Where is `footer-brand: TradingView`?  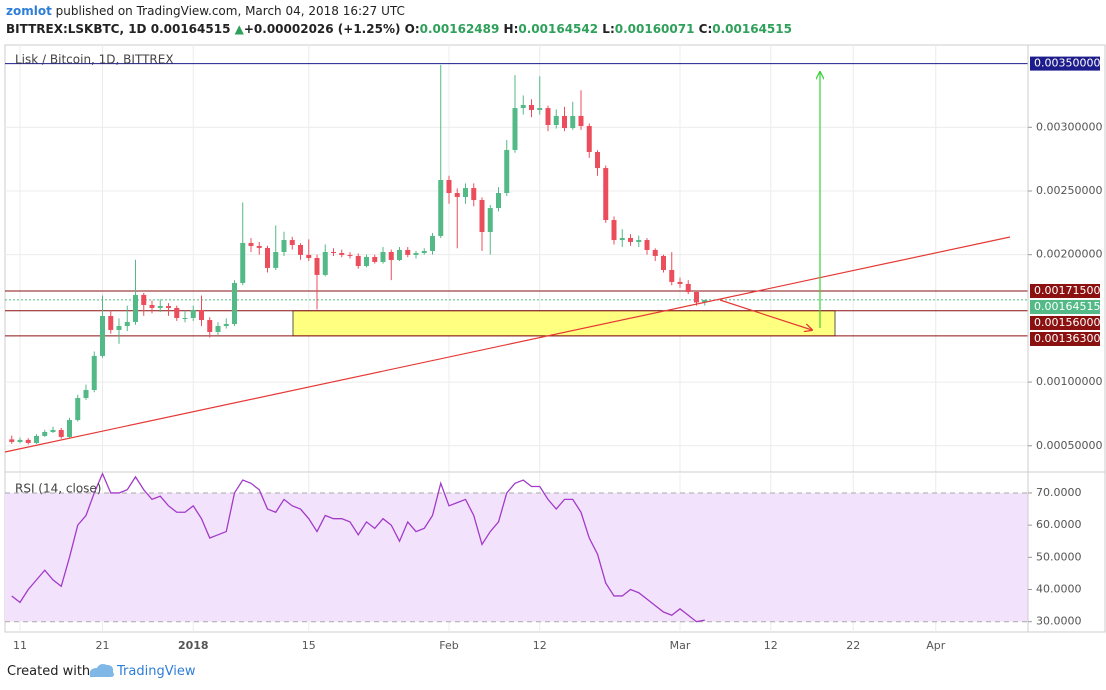 footer-brand: TradingView is located at coordinates (156, 671).